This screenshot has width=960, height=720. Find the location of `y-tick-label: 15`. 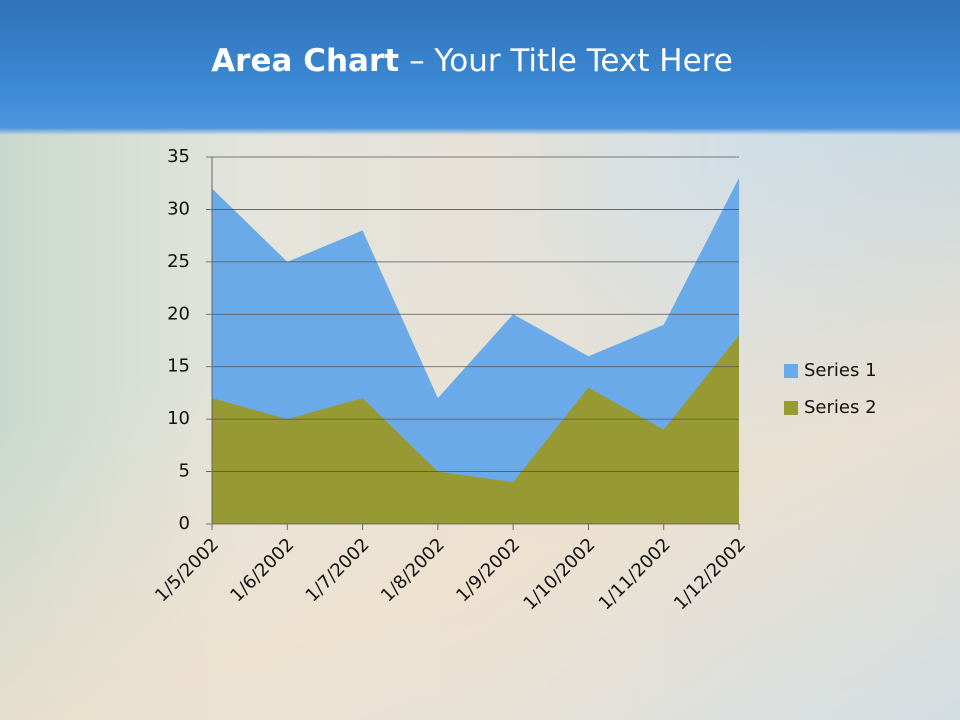

y-tick-label: 15 is located at coordinates (178, 366).